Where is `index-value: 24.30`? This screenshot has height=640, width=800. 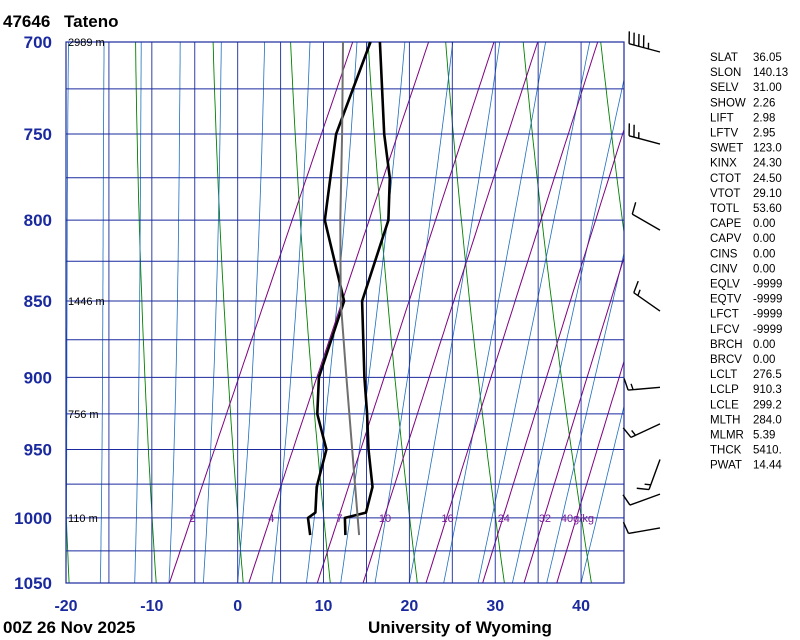
index-value: 24.30 is located at coordinates (767, 164).